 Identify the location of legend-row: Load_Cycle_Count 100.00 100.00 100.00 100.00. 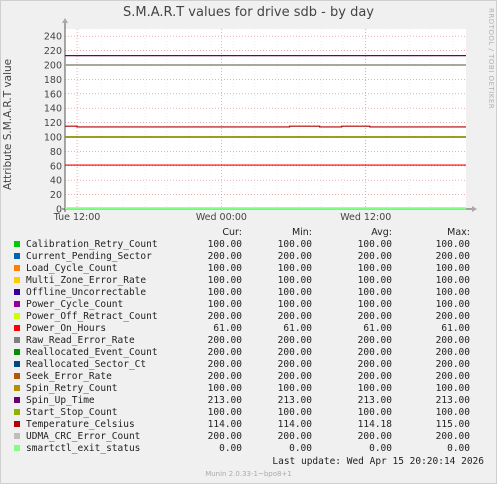
(248, 269).